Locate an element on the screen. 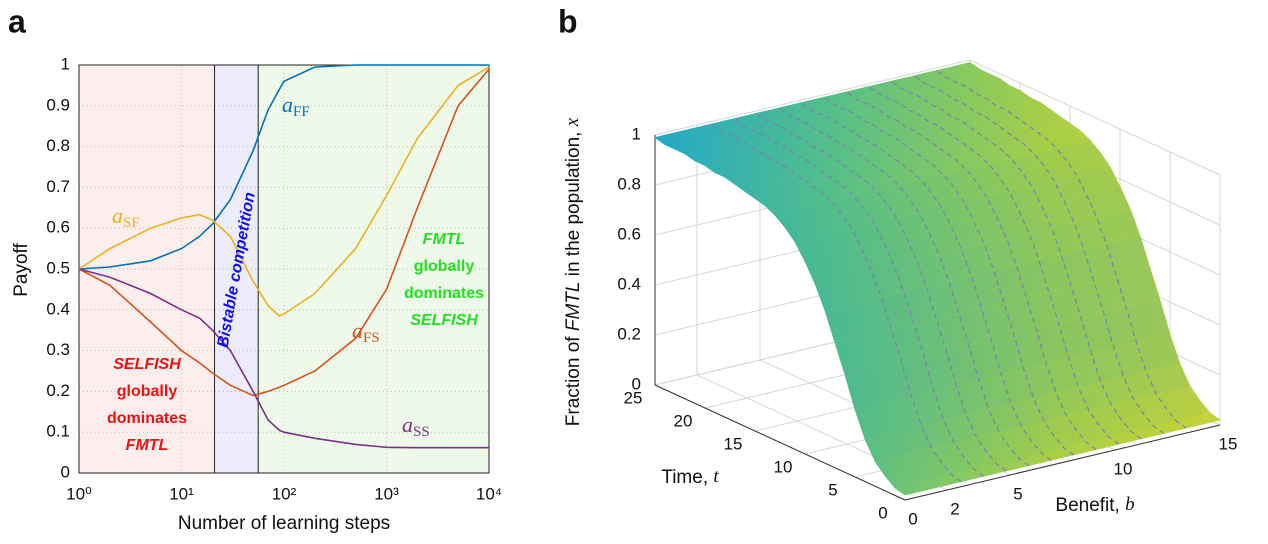  z-tick-label: 0.4 is located at coordinates (629, 283).